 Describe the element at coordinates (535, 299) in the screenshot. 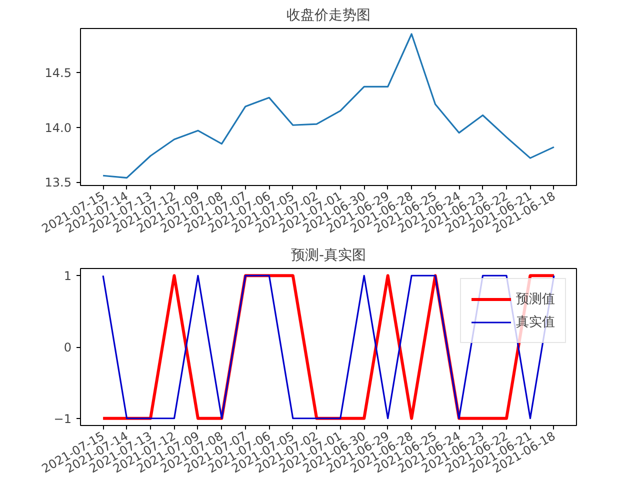

I see `legend-label: 预测值` at that location.